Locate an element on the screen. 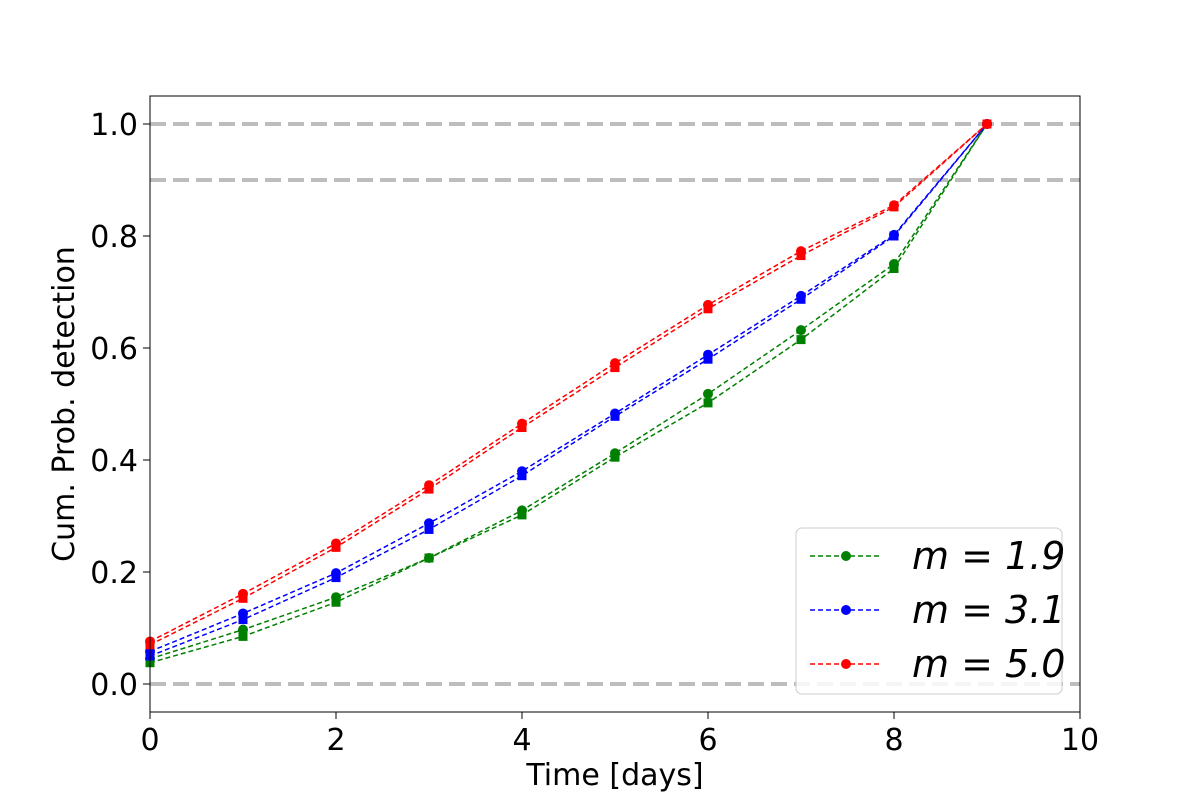 Image resolution: width=1200 pixels, height=800 pixels. y-tick-label: 0.2 is located at coordinates (114, 573).